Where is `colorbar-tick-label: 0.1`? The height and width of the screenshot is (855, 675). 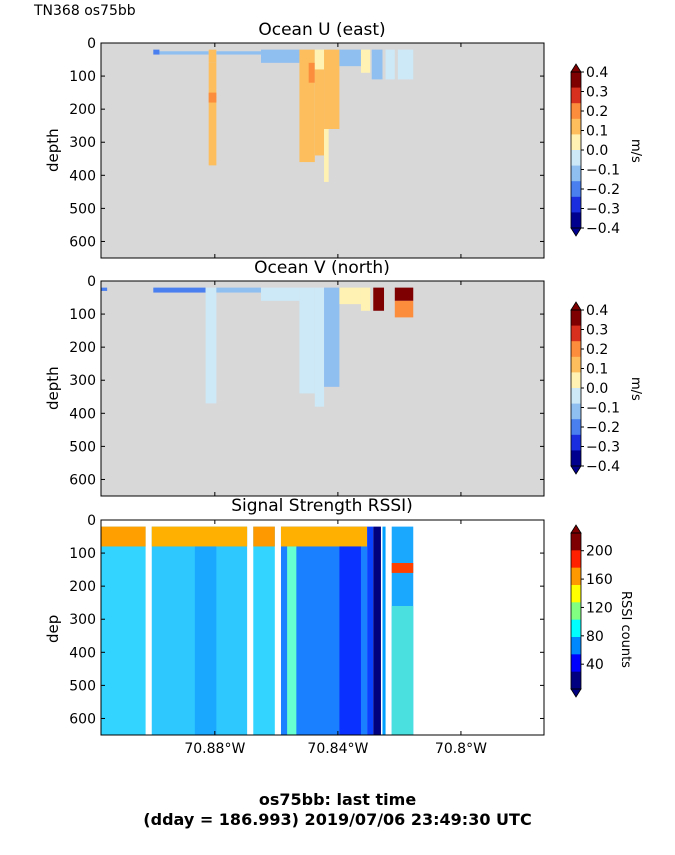
colorbar-tick-label: 0.1 is located at coordinates (597, 132).